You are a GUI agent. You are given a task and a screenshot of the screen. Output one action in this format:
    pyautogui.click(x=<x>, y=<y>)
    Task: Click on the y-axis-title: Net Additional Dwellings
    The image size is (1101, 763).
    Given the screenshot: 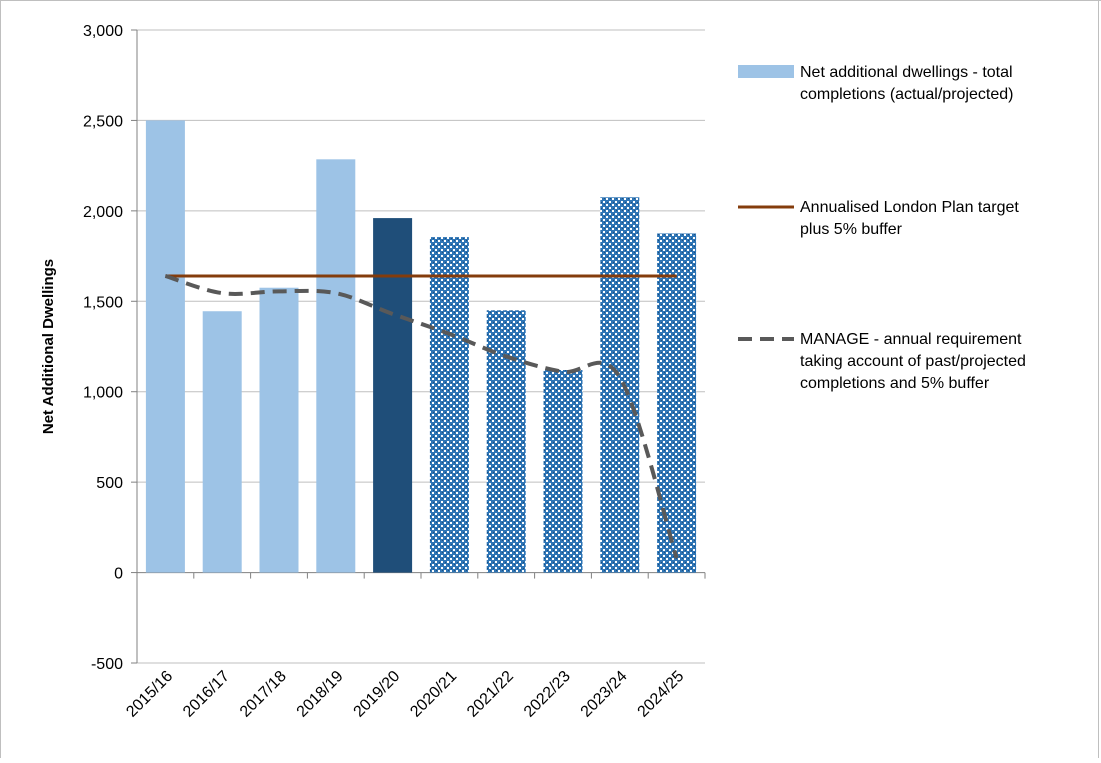 What is the action you would take?
    pyautogui.click(x=48, y=346)
    